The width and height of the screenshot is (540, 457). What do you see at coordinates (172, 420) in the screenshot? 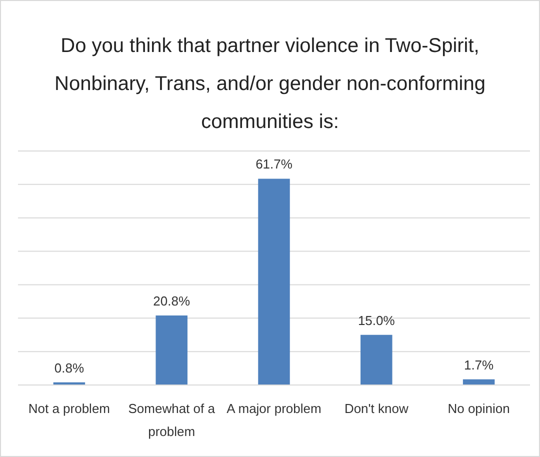
I see `x-tick-label: Somewhat of a problem` at bounding box center [172, 420].